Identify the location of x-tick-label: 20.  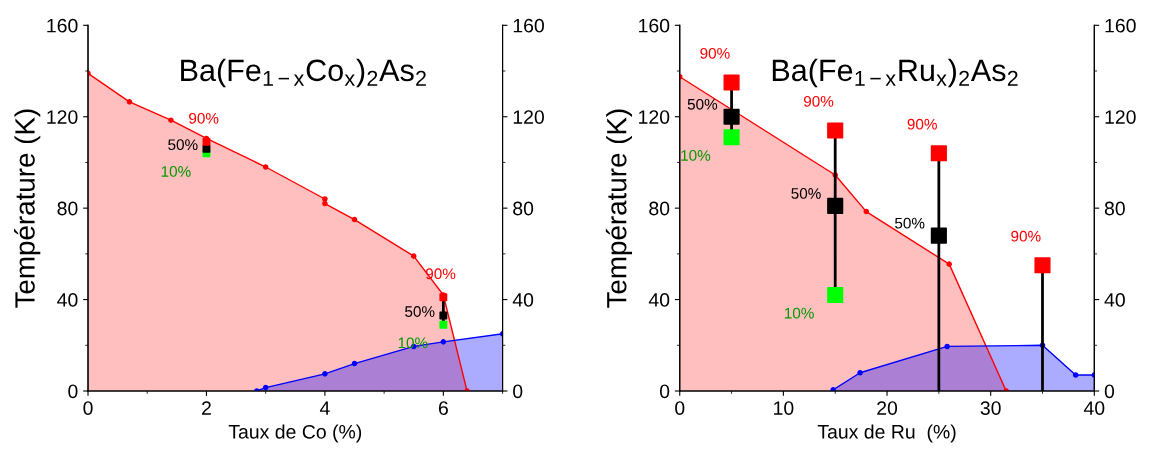
(887, 408).